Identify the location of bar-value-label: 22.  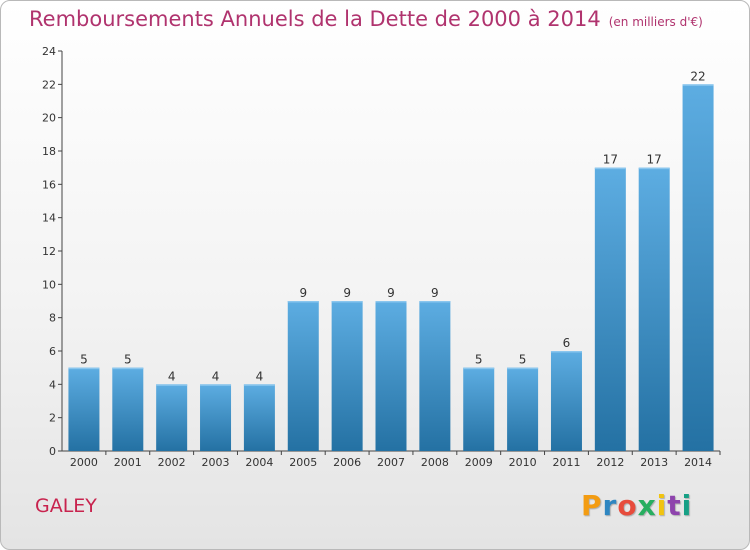
(697, 76).